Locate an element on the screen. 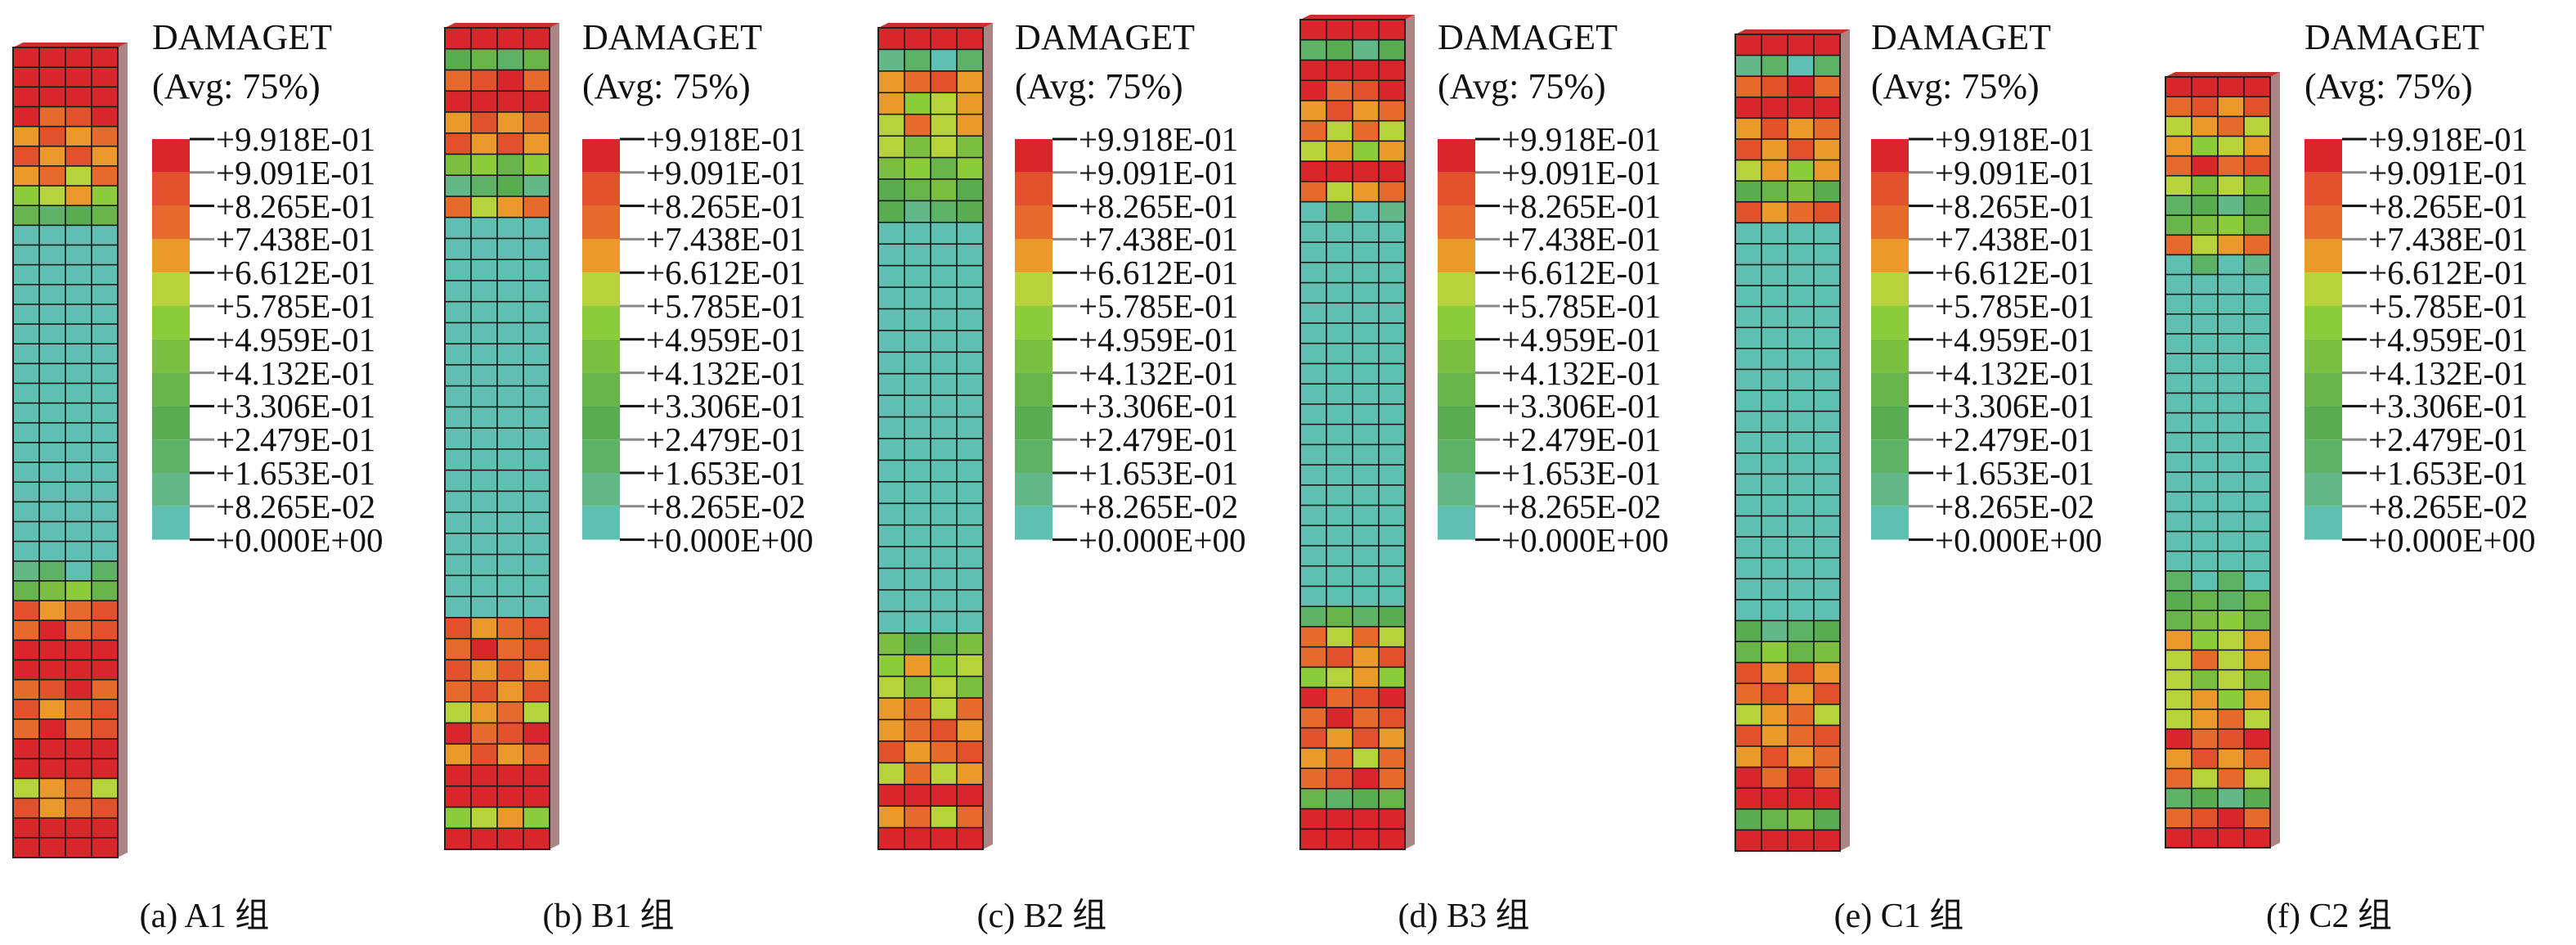  panel-caption: (f) C2 组 is located at coordinates (2329, 917).